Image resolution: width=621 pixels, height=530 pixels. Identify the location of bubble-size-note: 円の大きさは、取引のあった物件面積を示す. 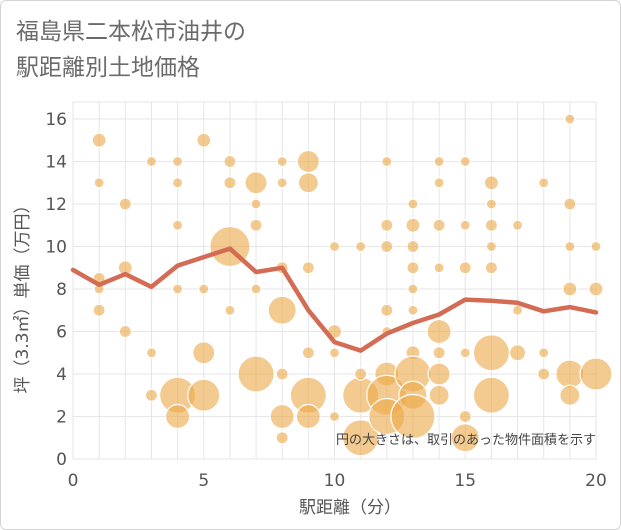
(466, 440).